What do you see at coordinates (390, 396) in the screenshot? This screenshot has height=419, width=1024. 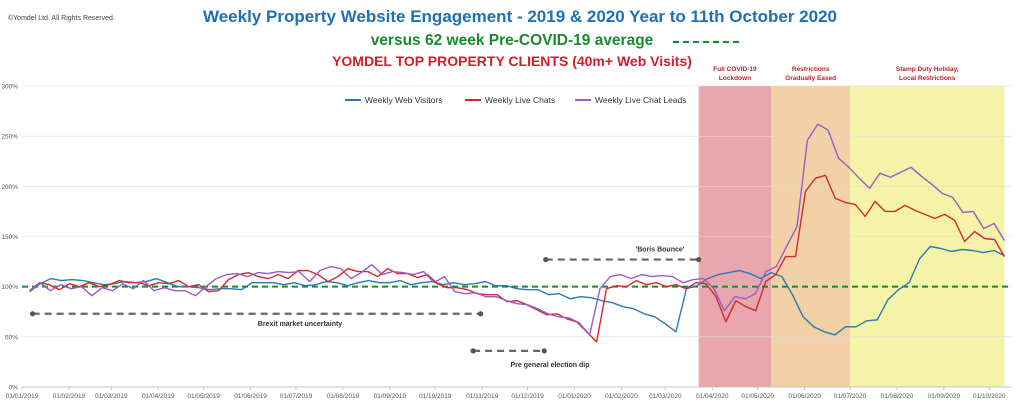 I see `x-tick-label: 01/09/2019` at bounding box center [390, 396].